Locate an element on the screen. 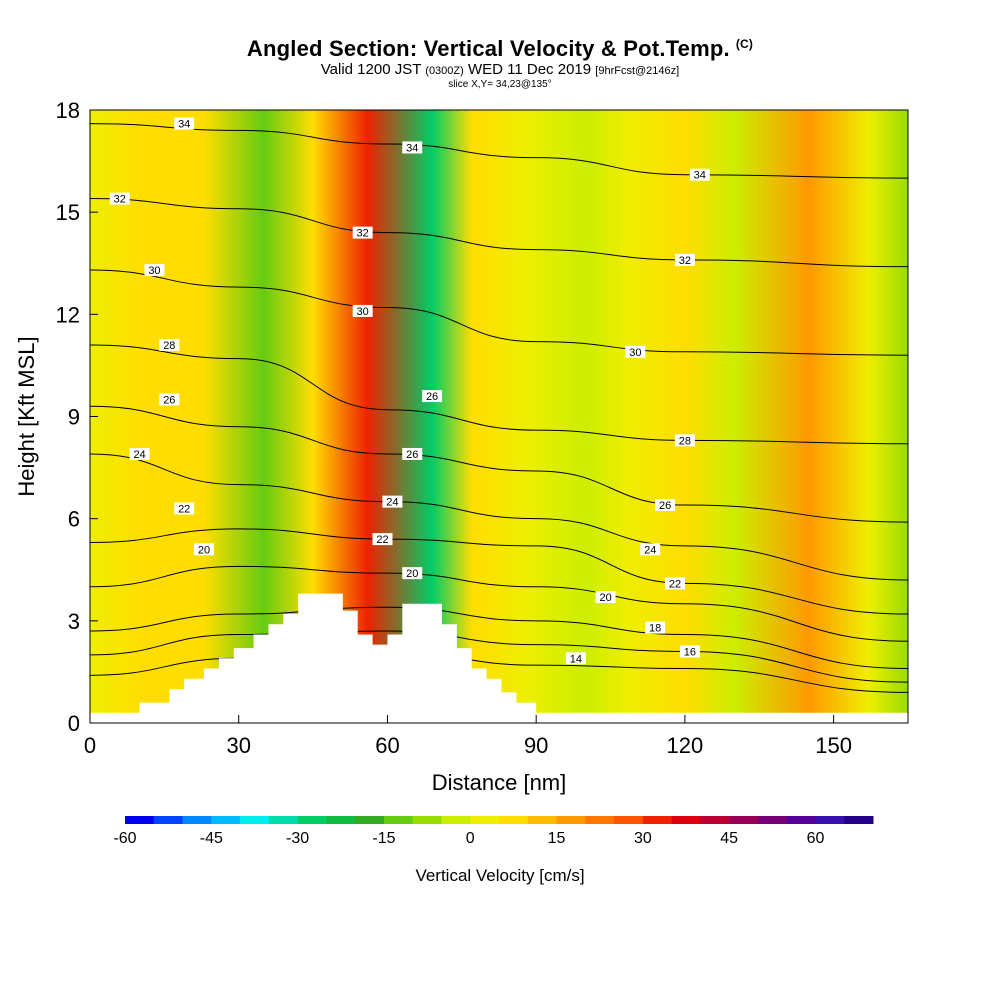 Image resolution: width=1000 pixels, height=1000 pixels. x-tick-label: 150 is located at coordinates (833, 745).